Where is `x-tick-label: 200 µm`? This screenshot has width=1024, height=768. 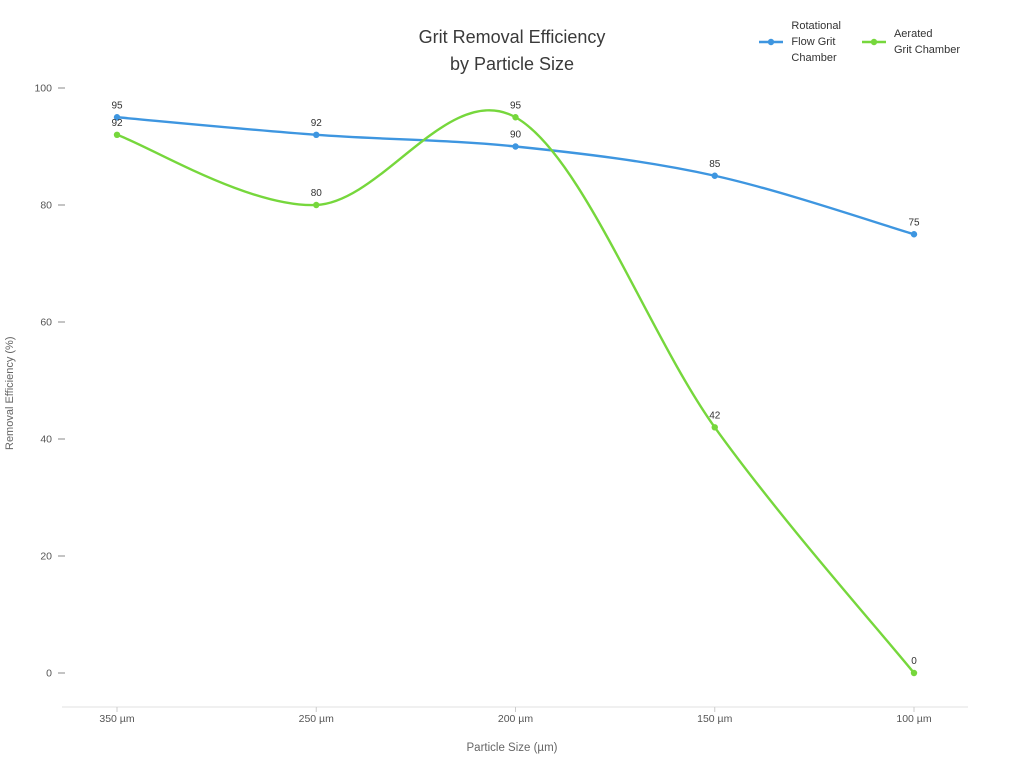 x-tick-label: 200 µm is located at coordinates (515, 719).